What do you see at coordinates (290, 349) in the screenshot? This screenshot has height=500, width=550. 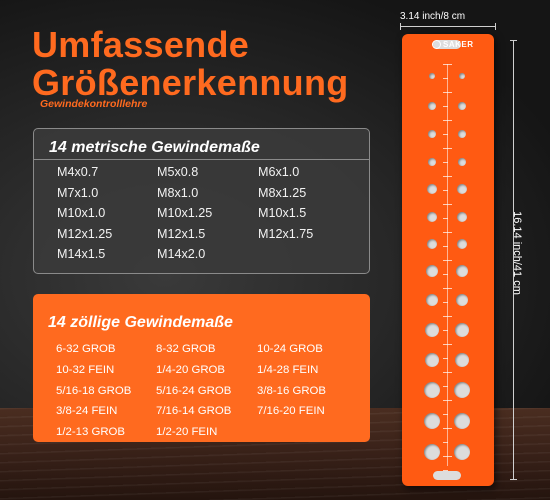 I see `inch-thread-size: 10-24 GROB` at bounding box center [290, 349].